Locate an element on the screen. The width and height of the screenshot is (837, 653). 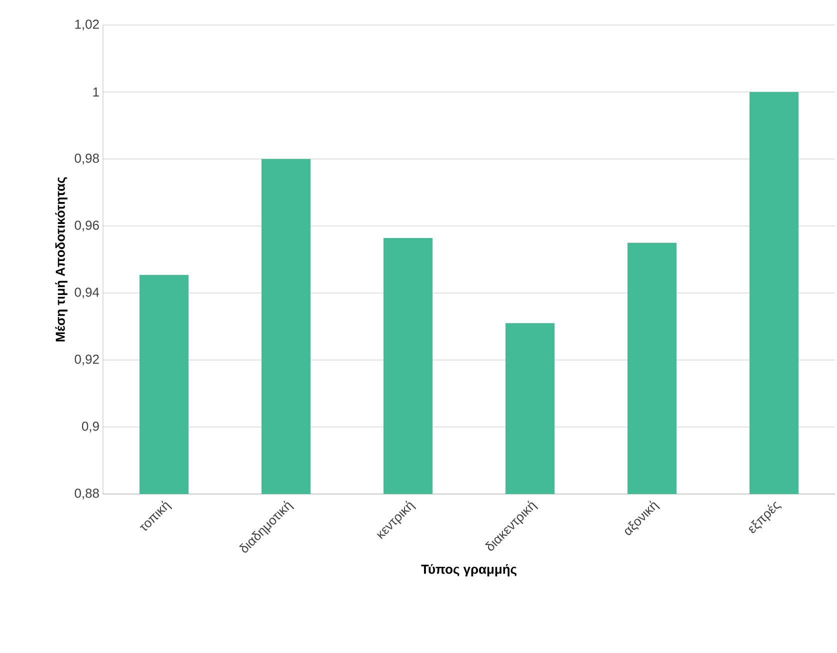
y-tick-label: 1,02 is located at coordinates (87, 25).